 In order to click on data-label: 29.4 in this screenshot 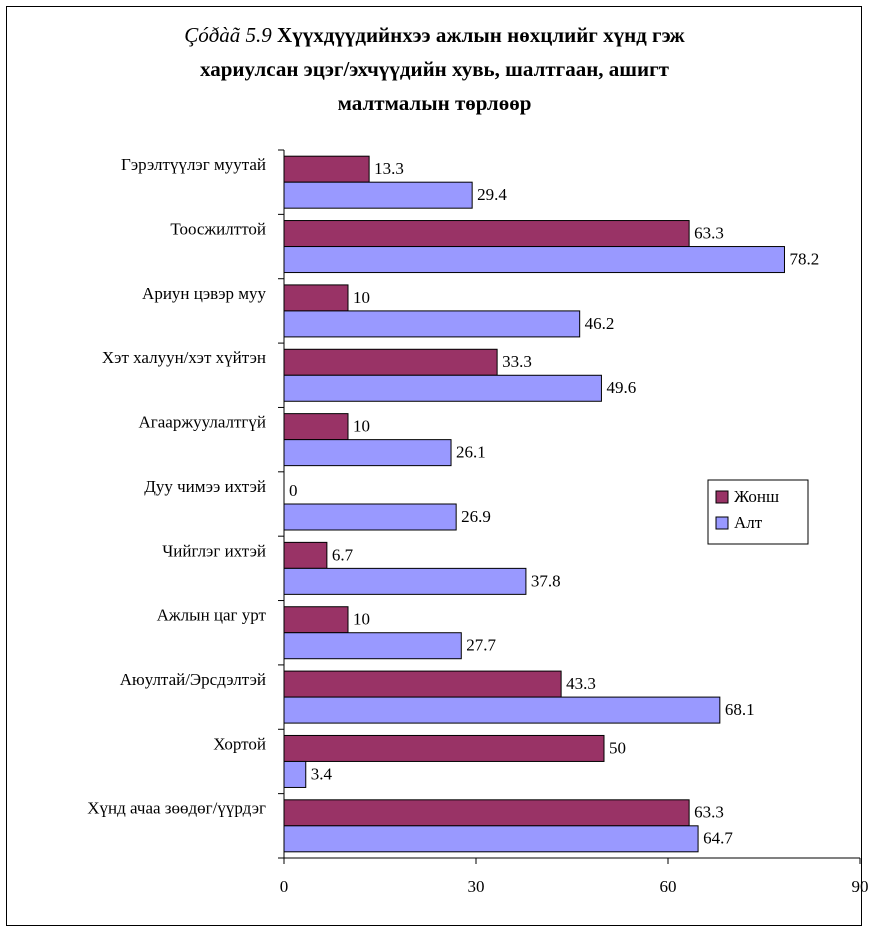, I will do `click(492, 194)`.